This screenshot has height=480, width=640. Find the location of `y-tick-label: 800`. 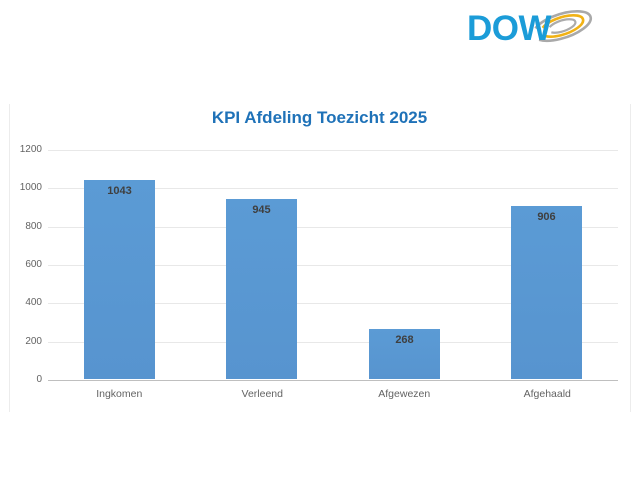

y-tick-label: 800 is located at coordinates (33, 226).